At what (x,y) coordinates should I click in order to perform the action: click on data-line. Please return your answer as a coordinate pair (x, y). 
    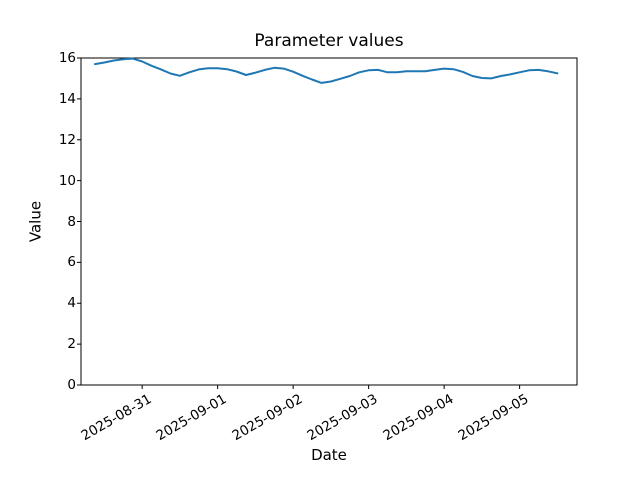
    Looking at the image, I should click on (326, 70).